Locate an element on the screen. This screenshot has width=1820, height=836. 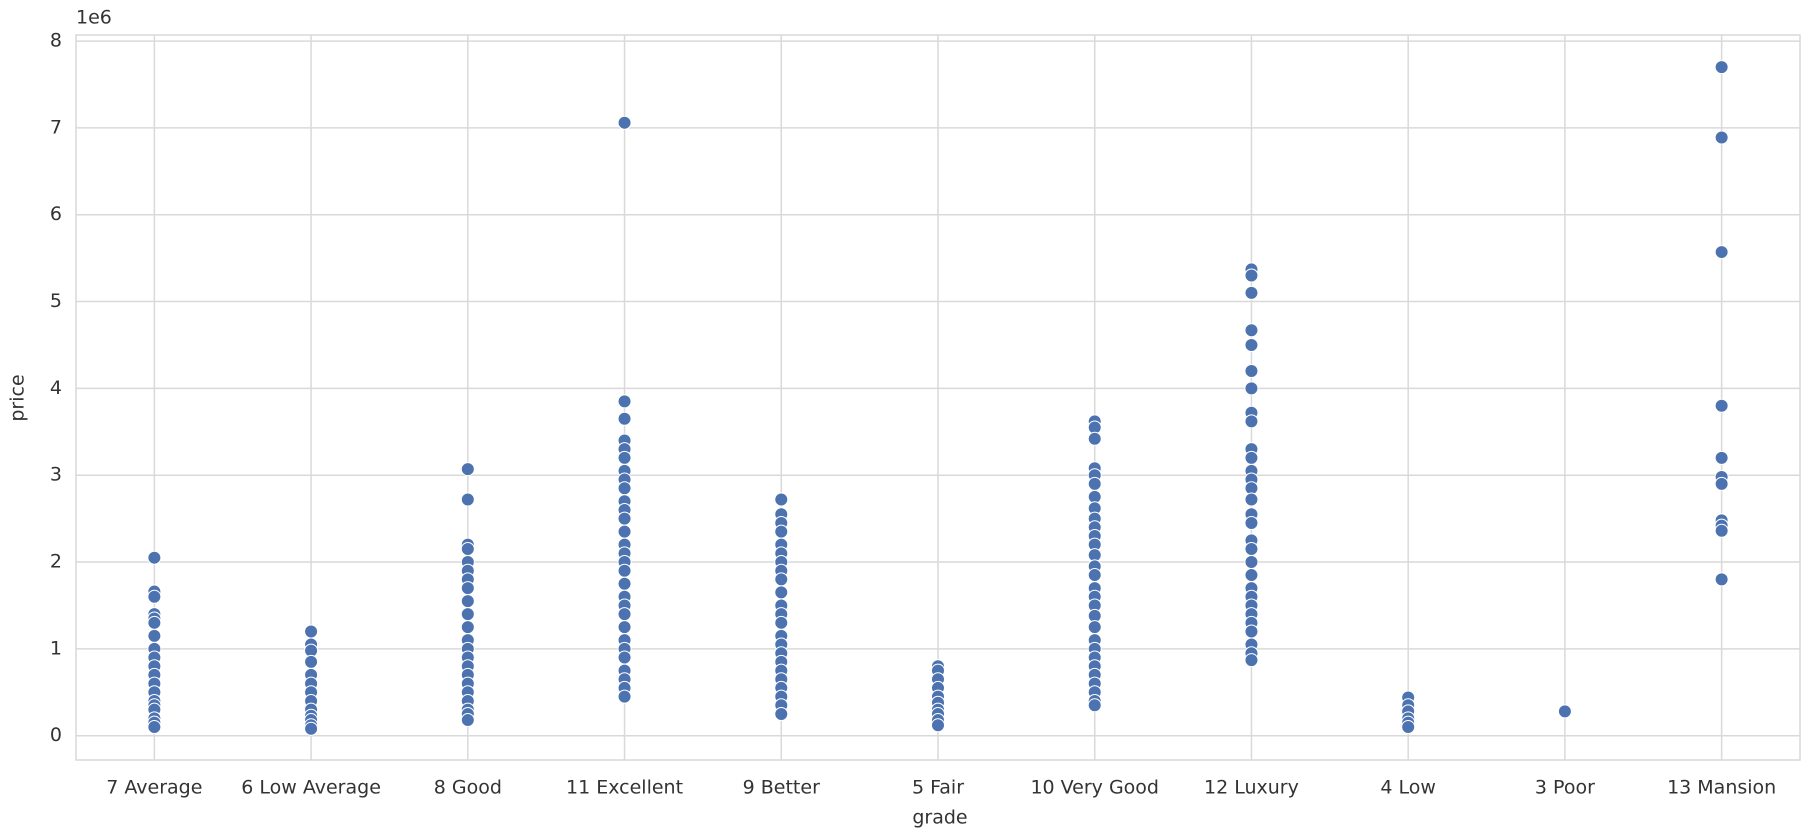
y-tick-label: 5 is located at coordinates (56, 301).